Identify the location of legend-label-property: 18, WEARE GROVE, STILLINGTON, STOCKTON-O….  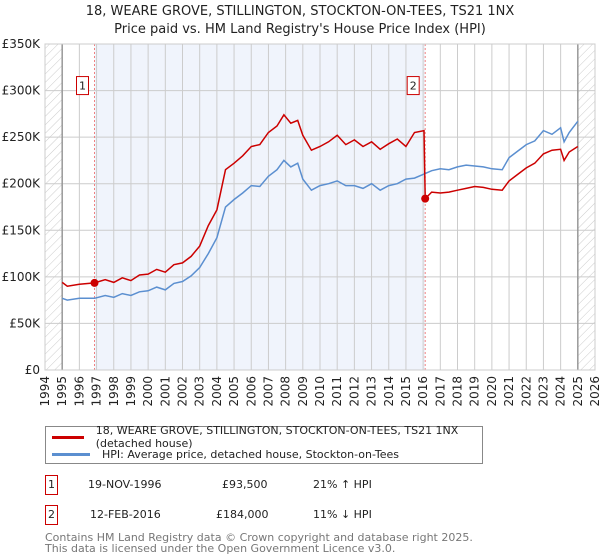
(277, 437).